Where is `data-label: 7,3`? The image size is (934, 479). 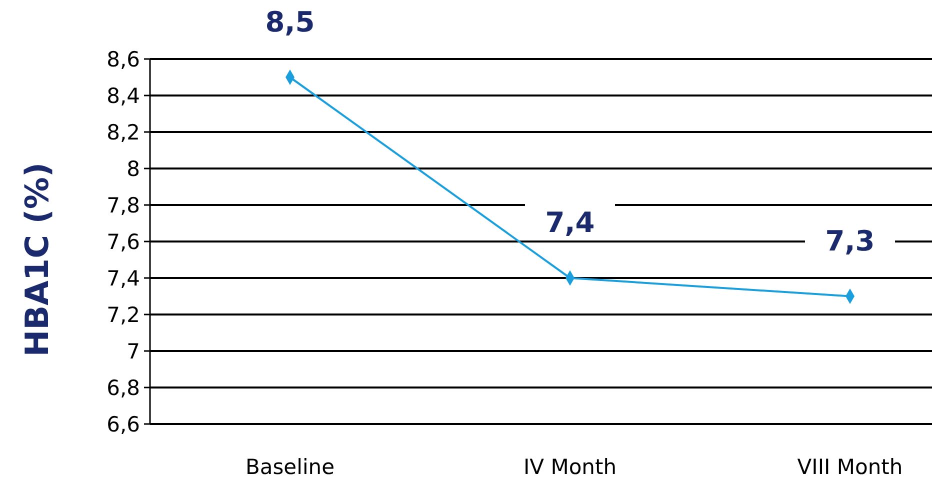
data-label: 7,3 is located at coordinates (850, 241).